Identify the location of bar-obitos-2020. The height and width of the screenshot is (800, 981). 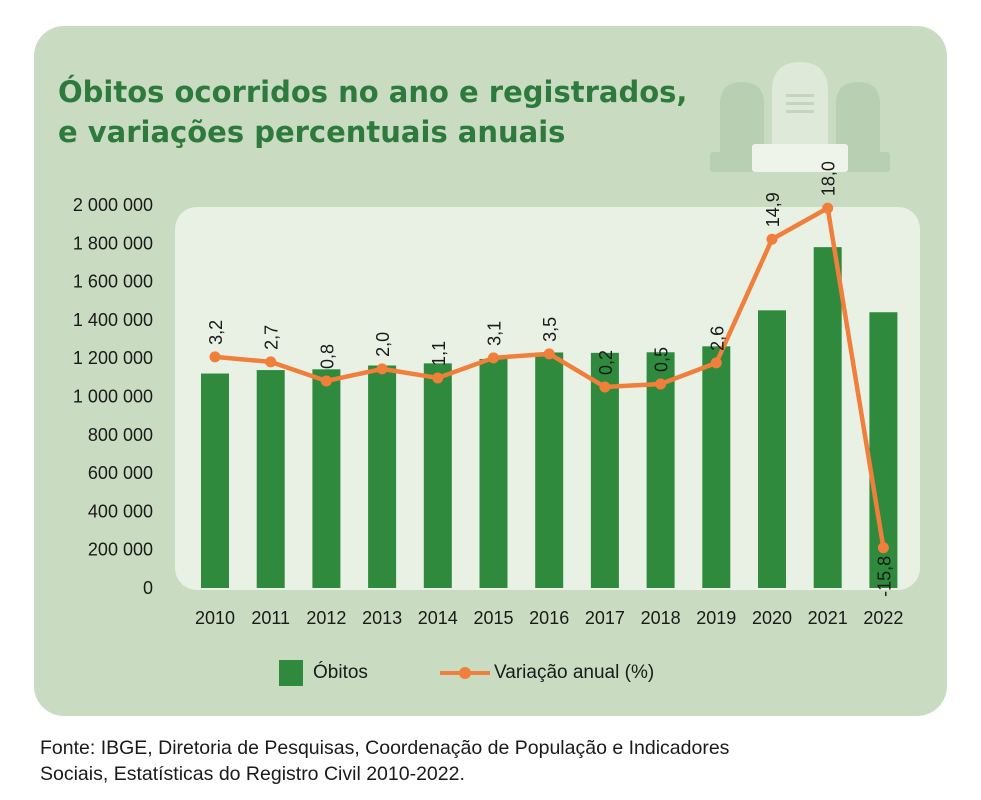
(772, 449).